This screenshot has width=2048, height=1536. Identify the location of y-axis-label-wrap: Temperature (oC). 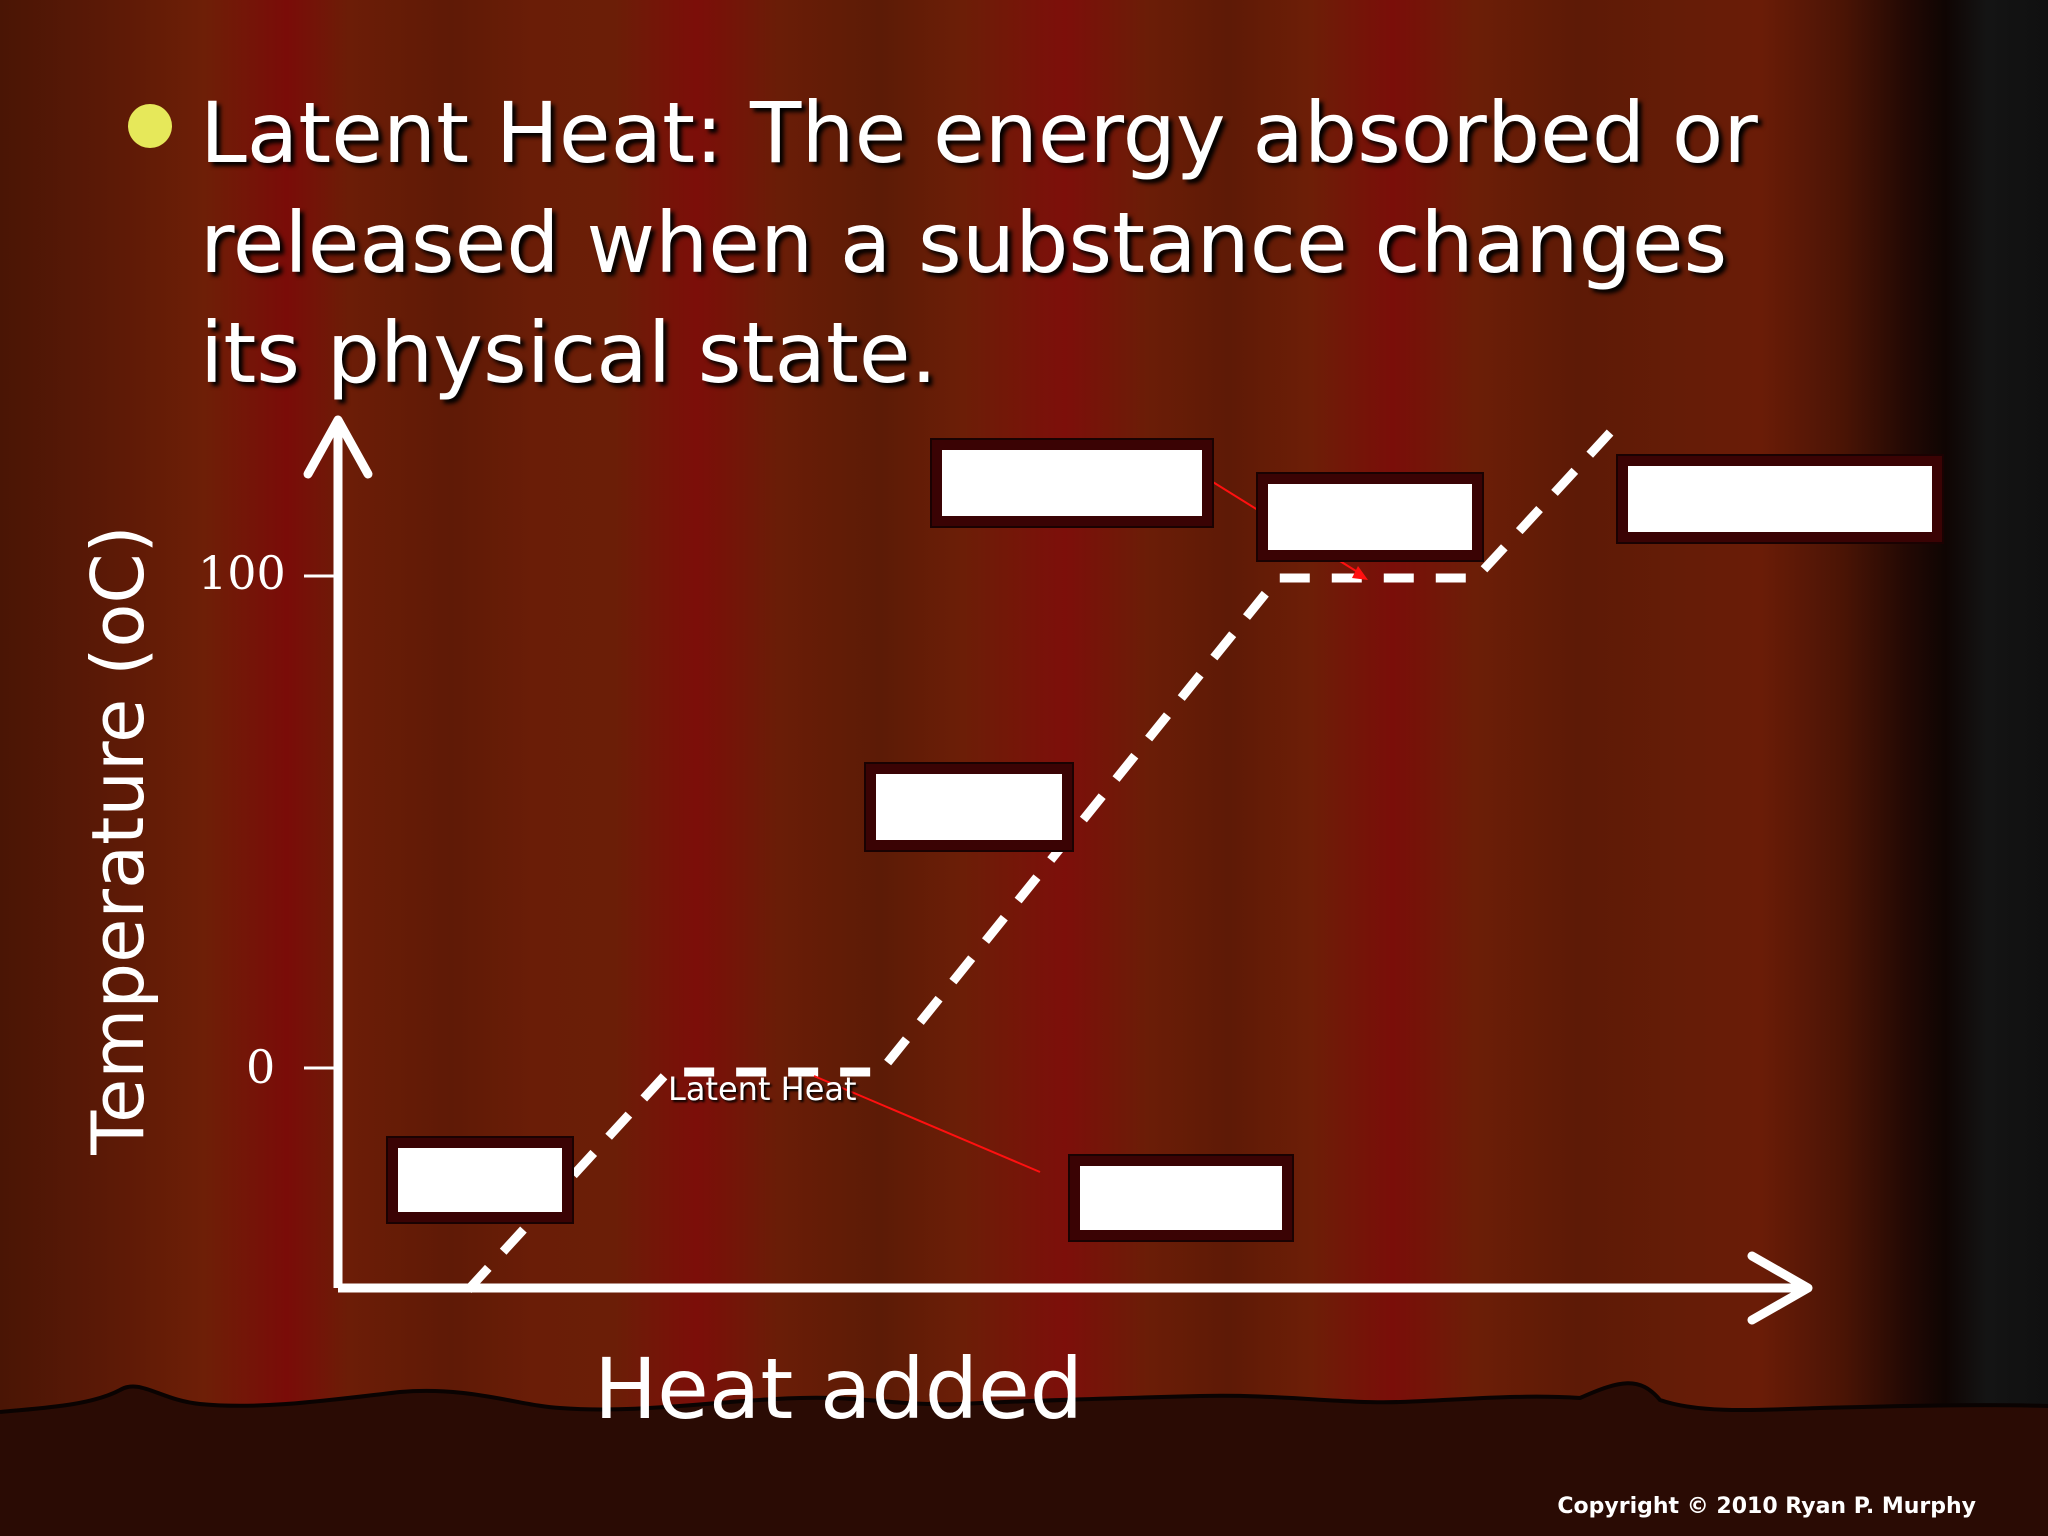
(118, 839).